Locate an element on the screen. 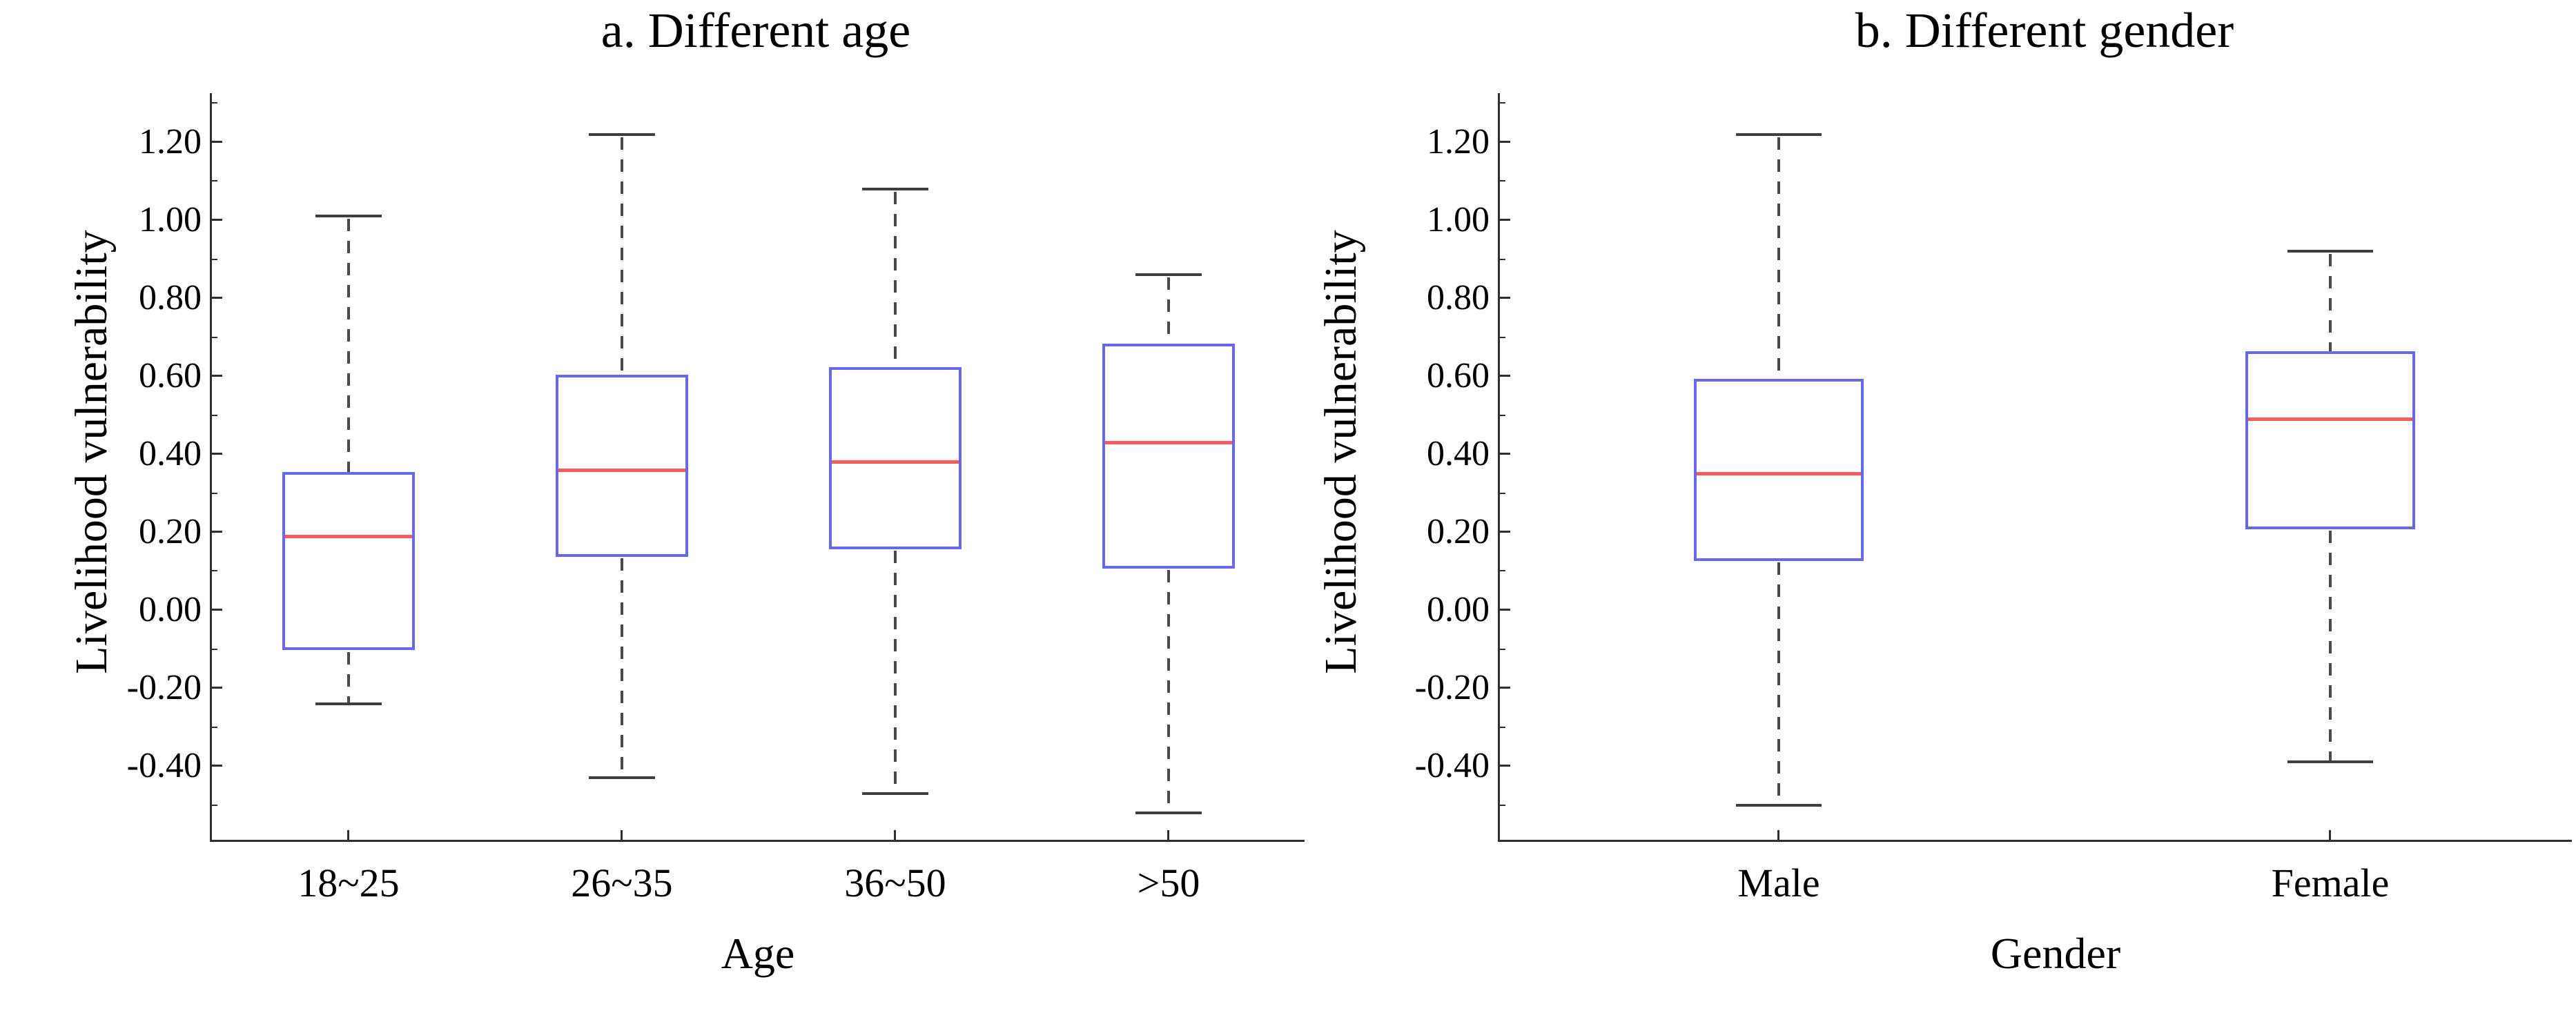  x-tick-label: Male is located at coordinates (1778, 882).